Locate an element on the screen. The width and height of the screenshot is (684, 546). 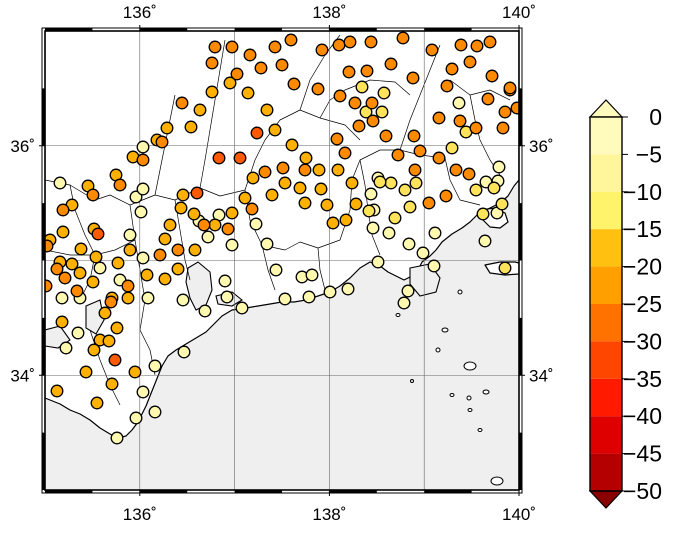
station-marker--15_to_-20-39 is located at coordinates (356, 204).